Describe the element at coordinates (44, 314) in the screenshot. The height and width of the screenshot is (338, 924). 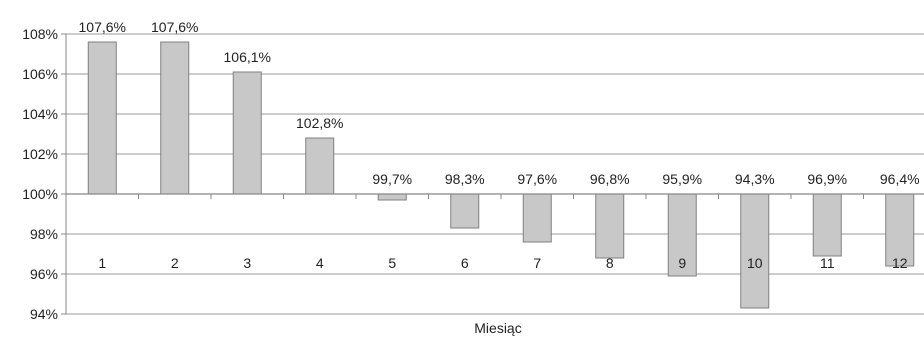
I see `y-tick-label: 94%` at that location.